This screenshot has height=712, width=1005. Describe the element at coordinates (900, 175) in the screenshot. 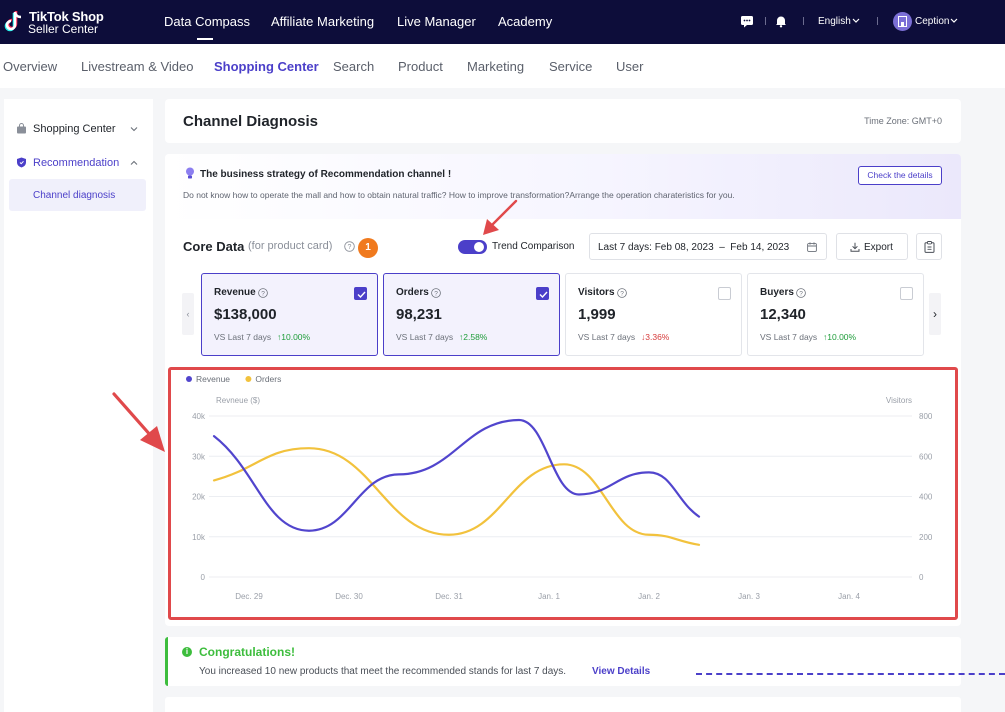

I see `check-details-button: Check the details` at that location.